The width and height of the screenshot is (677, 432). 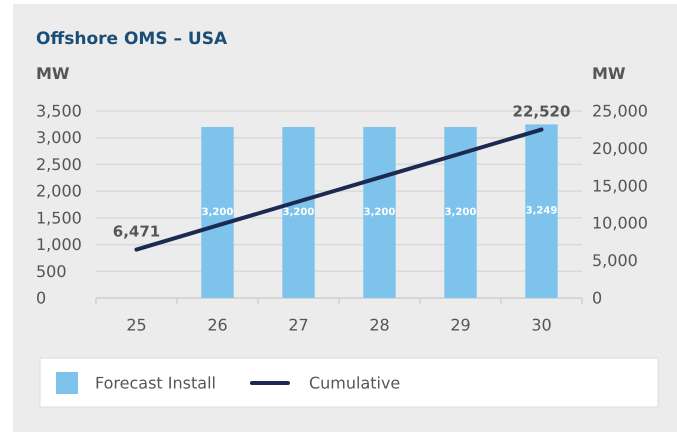 What do you see at coordinates (59, 111) in the screenshot?
I see `y-tick-label: 3,500` at bounding box center [59, 111].